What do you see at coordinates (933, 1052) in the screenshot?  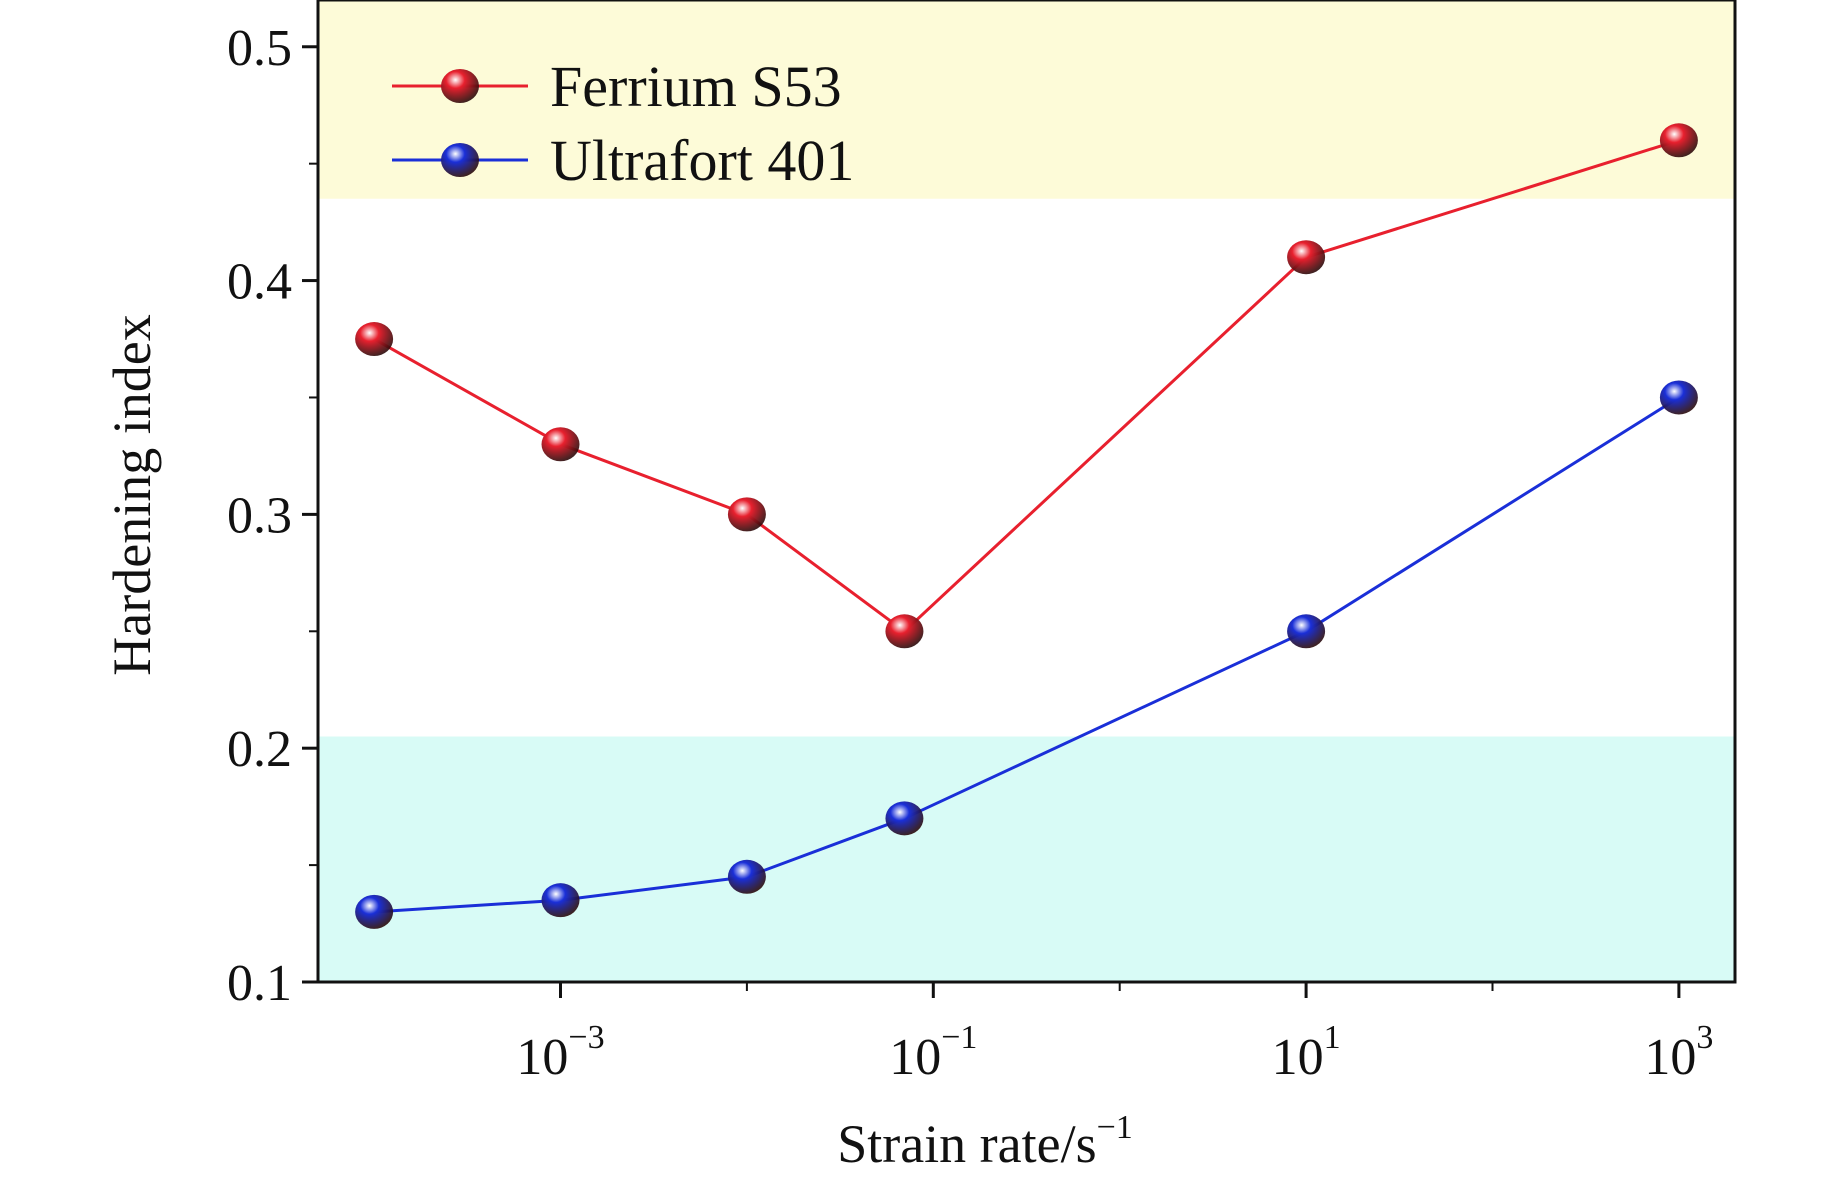 I see `x-tick-label-2: 10⁻¹` at bounding box center [933, 1052].